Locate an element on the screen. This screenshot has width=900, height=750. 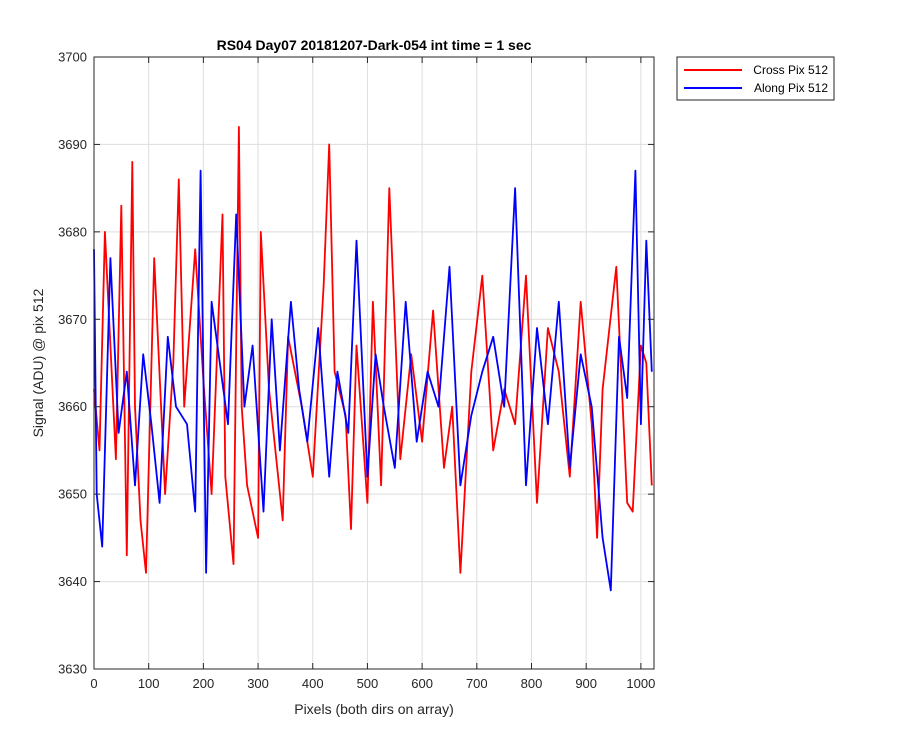
y-axis-label: Signal (ADU) @ pix 512 is located at coordinates (38, 362).